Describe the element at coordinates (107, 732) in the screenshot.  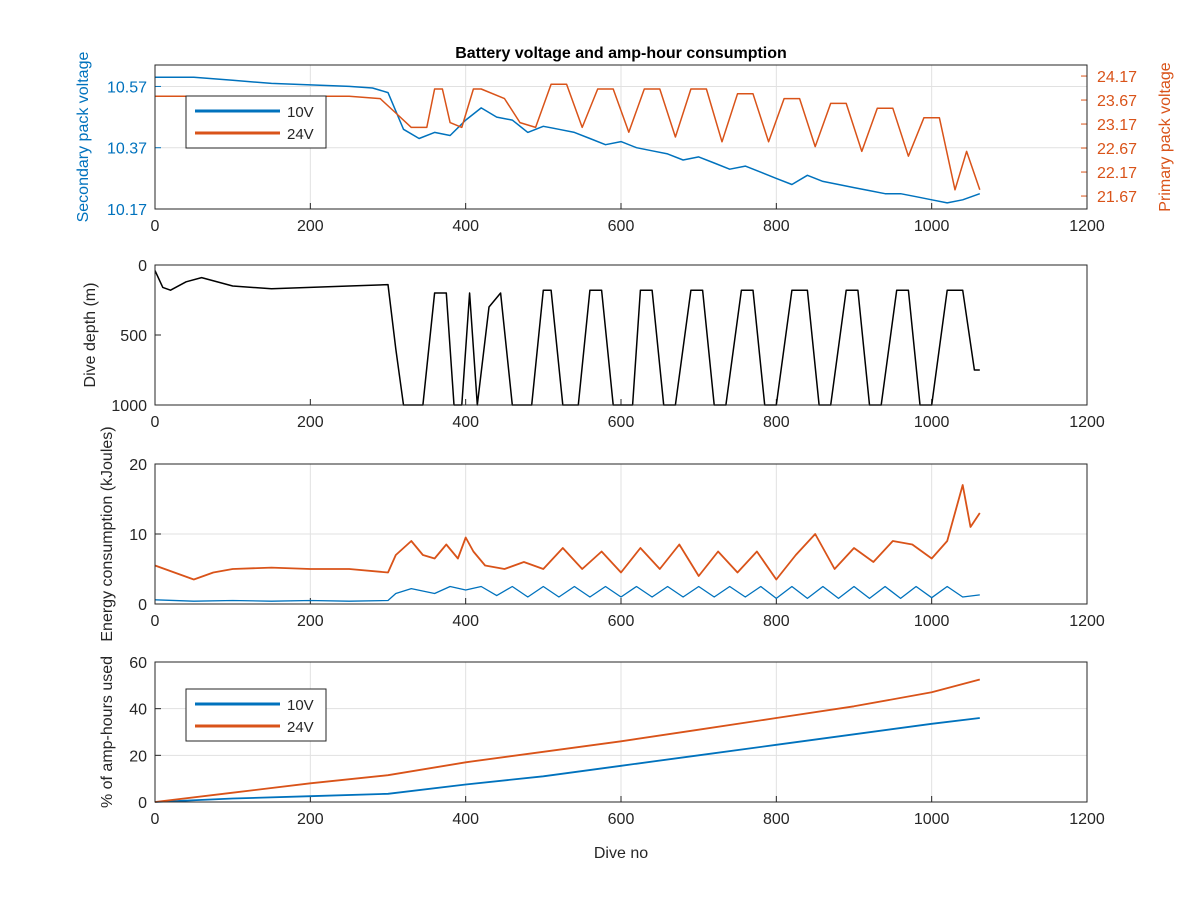
I see `y-axis-label: % of amp-hours used` at that location.